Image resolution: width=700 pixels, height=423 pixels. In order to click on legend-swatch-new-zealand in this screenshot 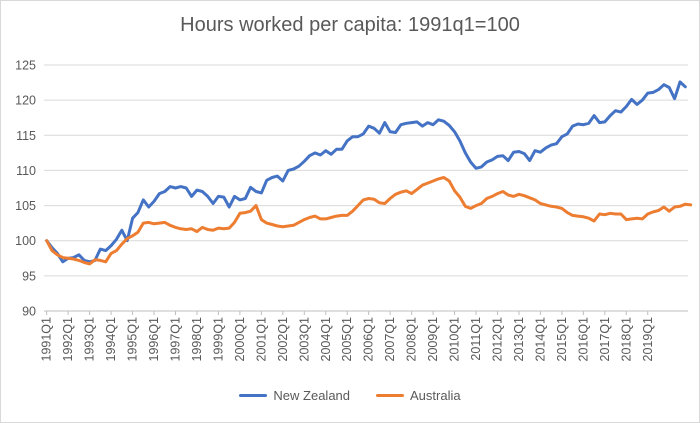, I will do `click(253, 395)`.